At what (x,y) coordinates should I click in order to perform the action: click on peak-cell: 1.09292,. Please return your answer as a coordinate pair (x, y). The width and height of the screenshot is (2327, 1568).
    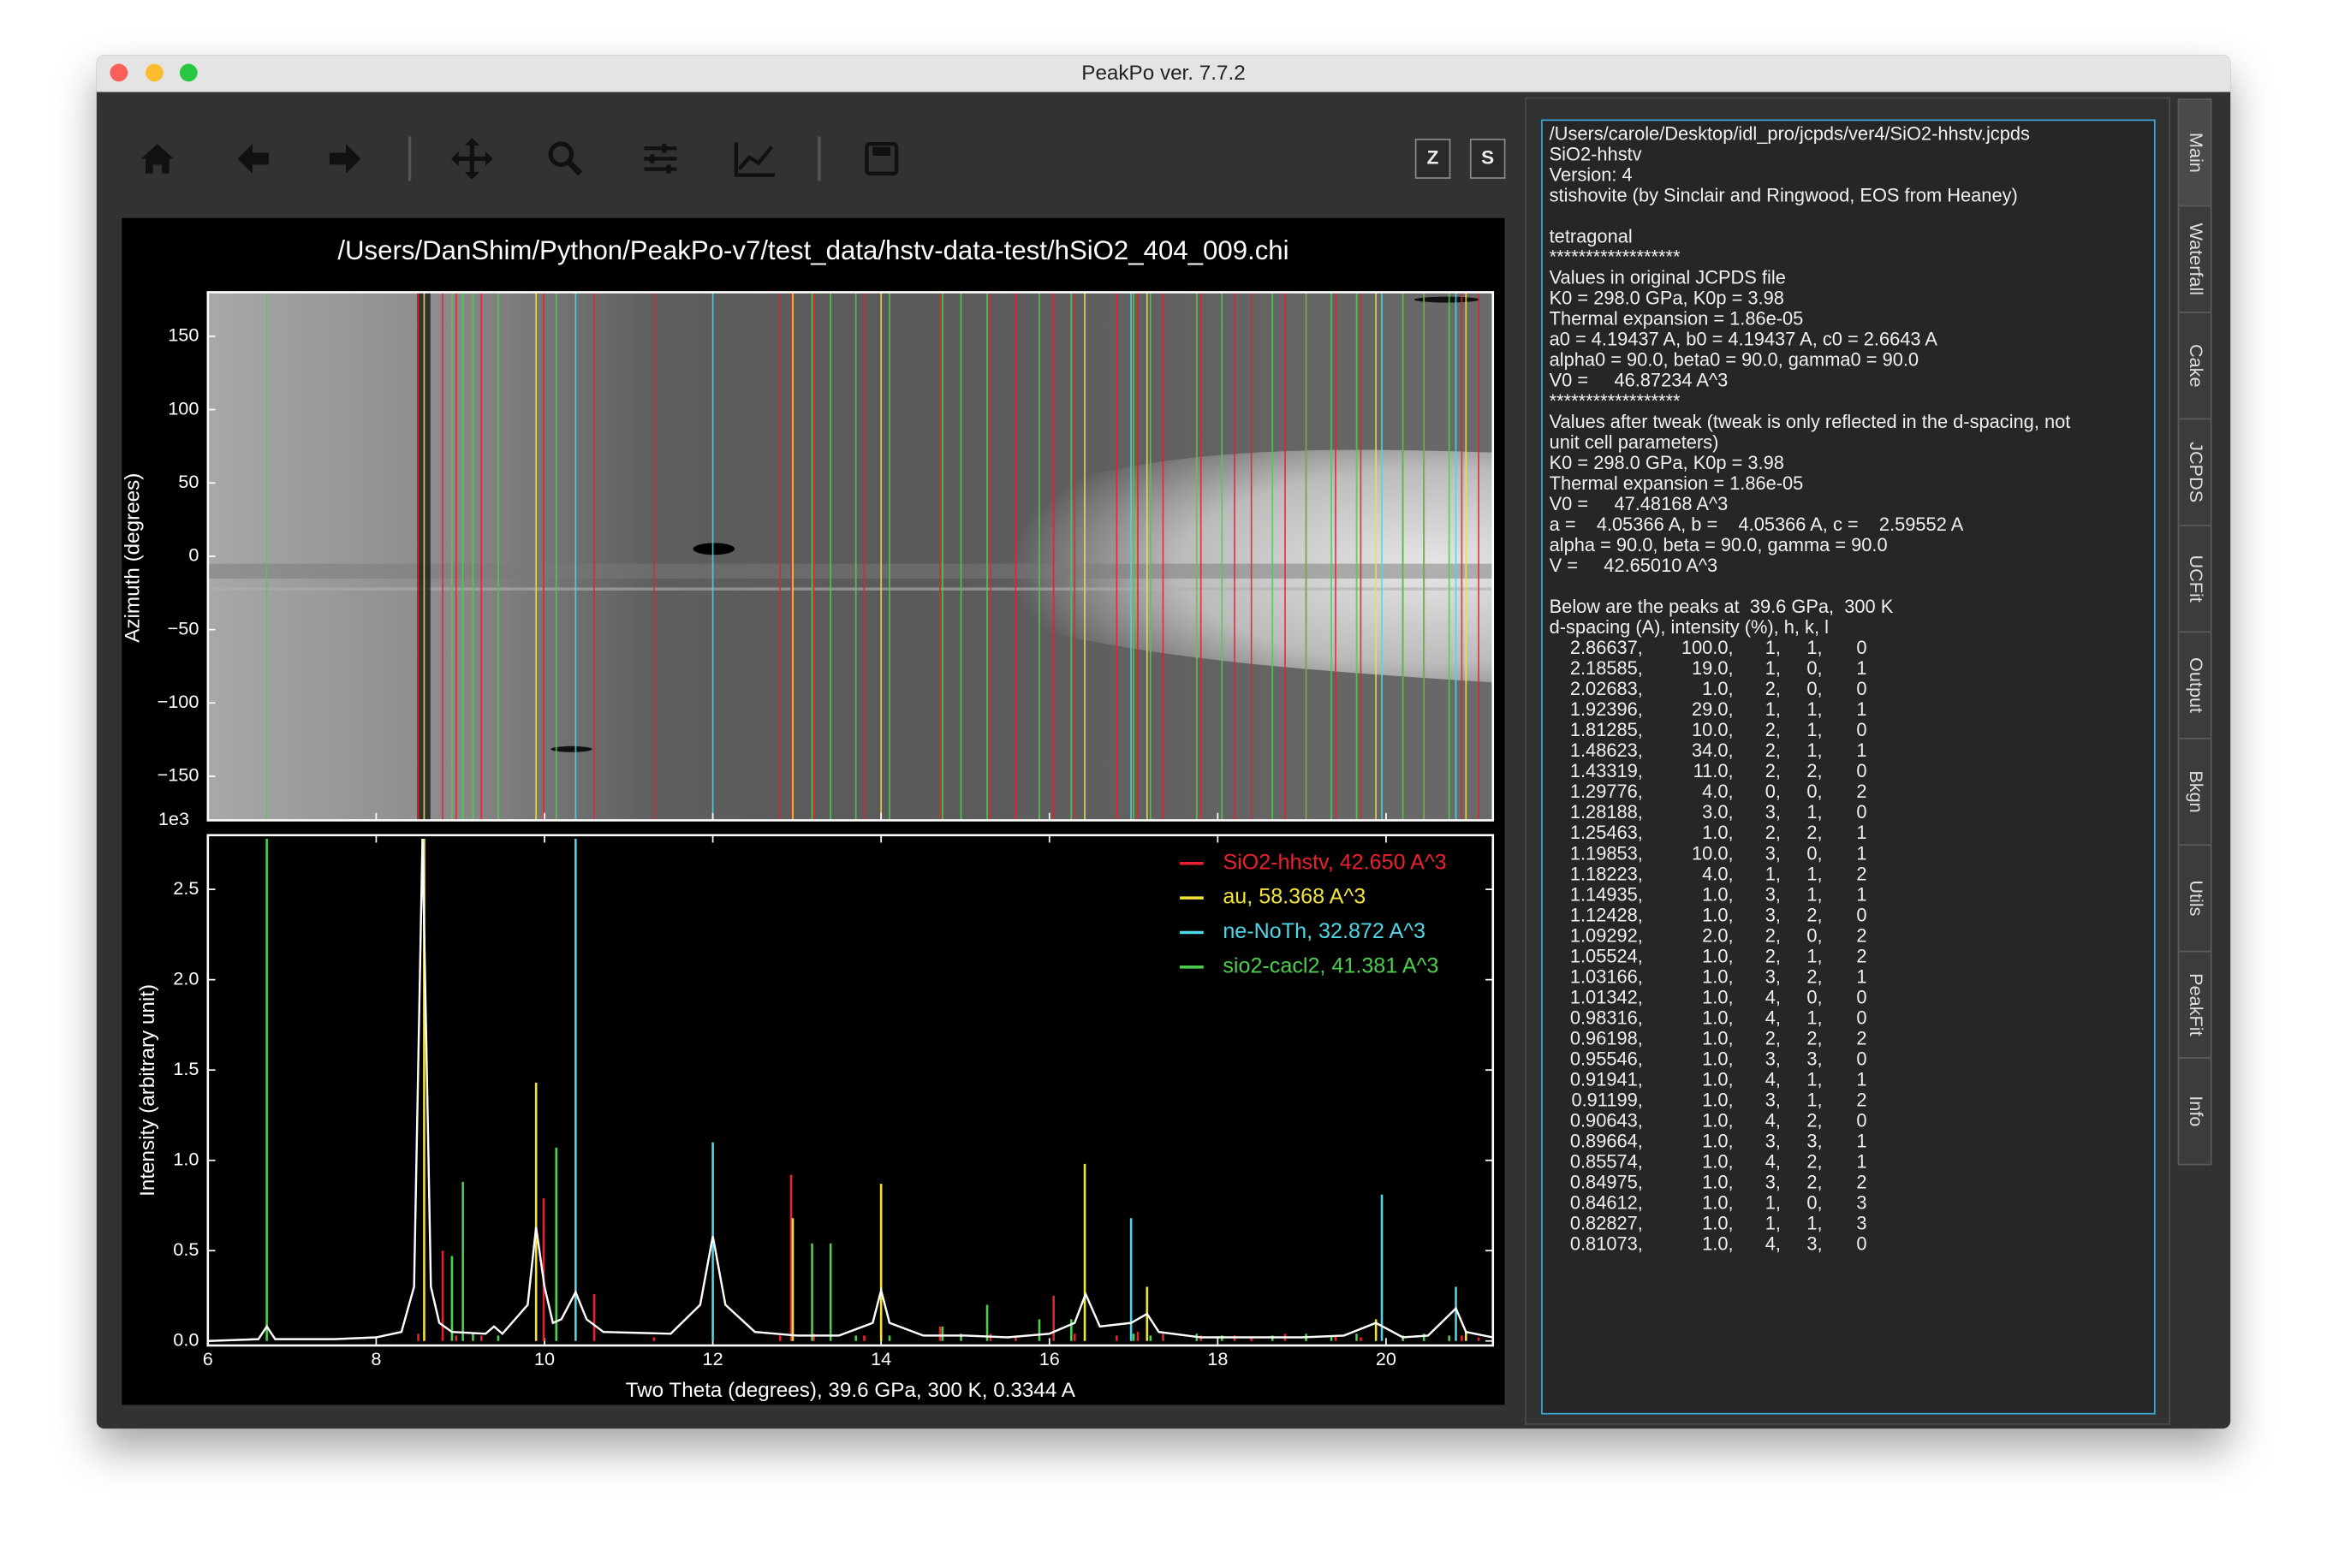
    Looking at the image, I should click on (1606, 935).